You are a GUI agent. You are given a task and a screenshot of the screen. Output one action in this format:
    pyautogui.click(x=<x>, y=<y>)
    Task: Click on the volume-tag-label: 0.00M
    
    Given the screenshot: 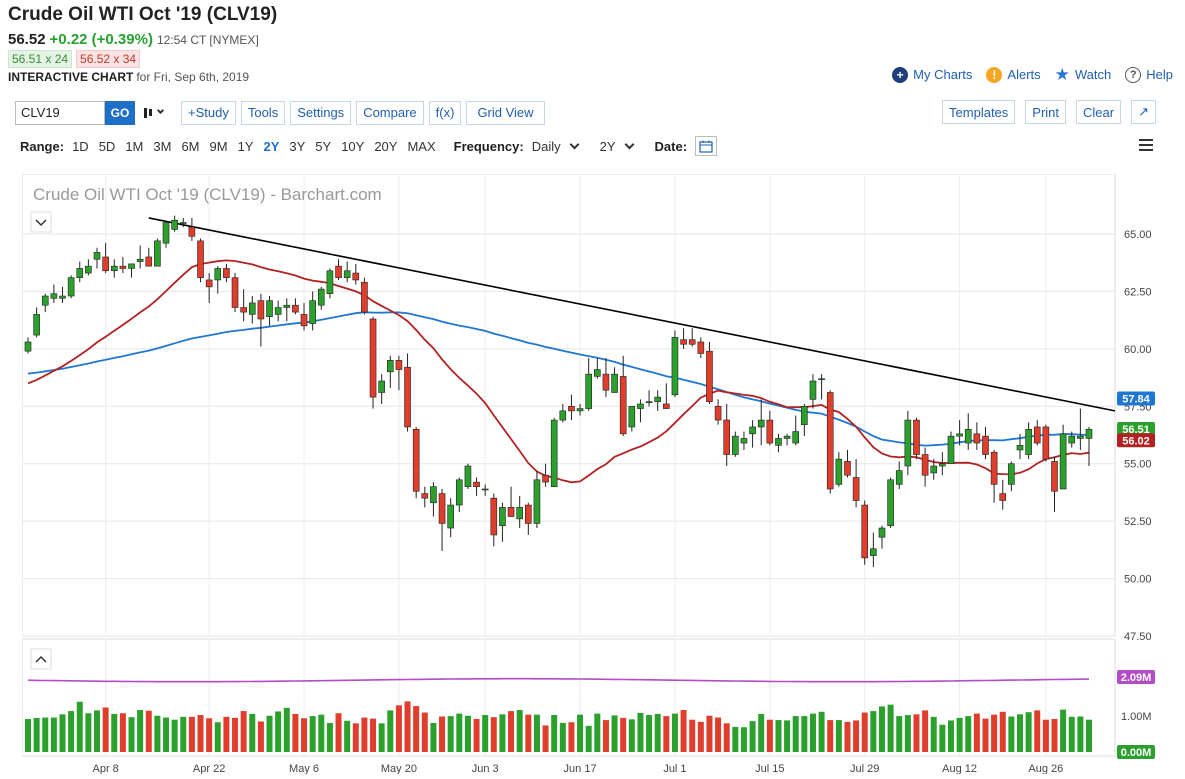 What is the action you would take?
    pyautogui.click(x=1136, y=753)
    